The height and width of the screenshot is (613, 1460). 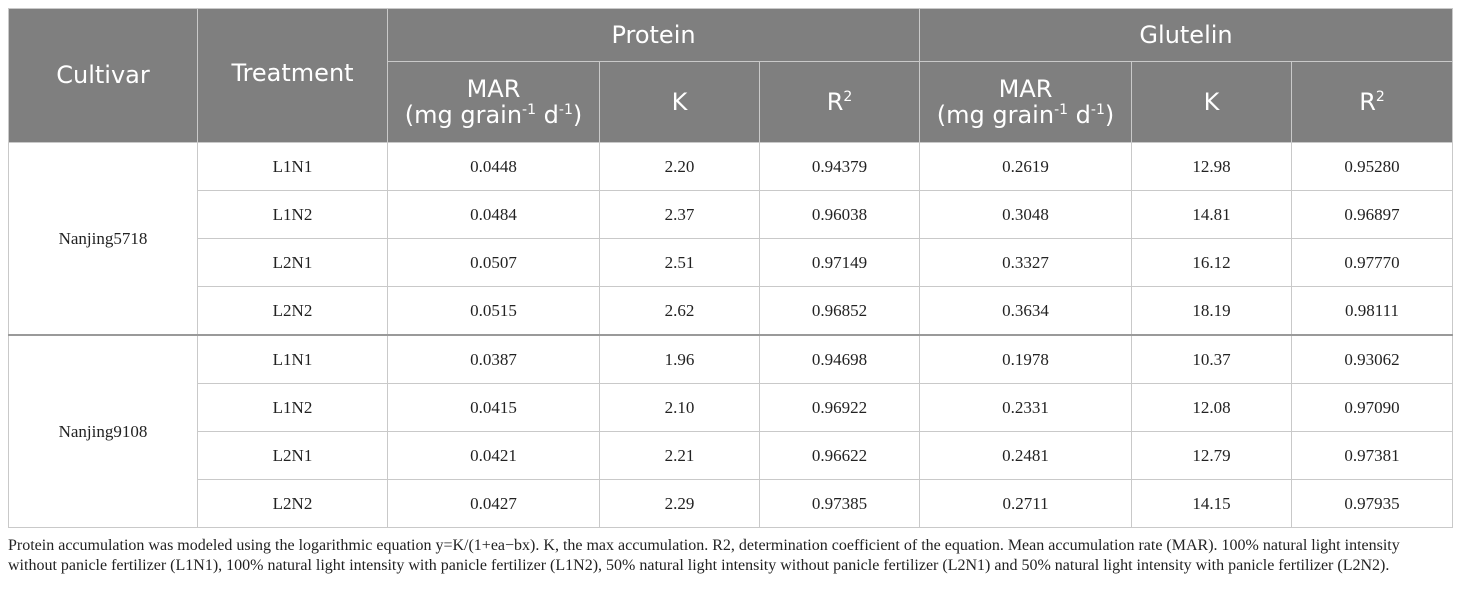 I want to click on cell-protein-r2: 0.96038, so click(x=839, y=214).